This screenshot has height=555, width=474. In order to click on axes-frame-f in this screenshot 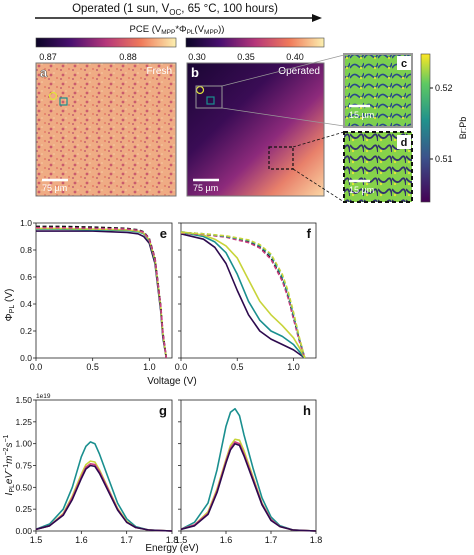, I will do `click(248, 290)`.